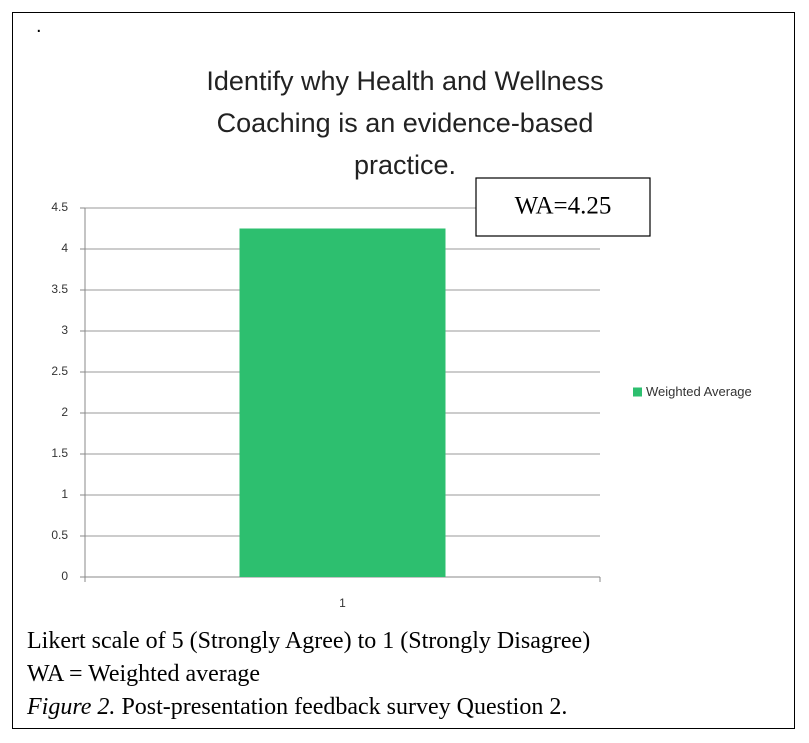  I want to click on note: WA = Weighted average, so click(144, 674).